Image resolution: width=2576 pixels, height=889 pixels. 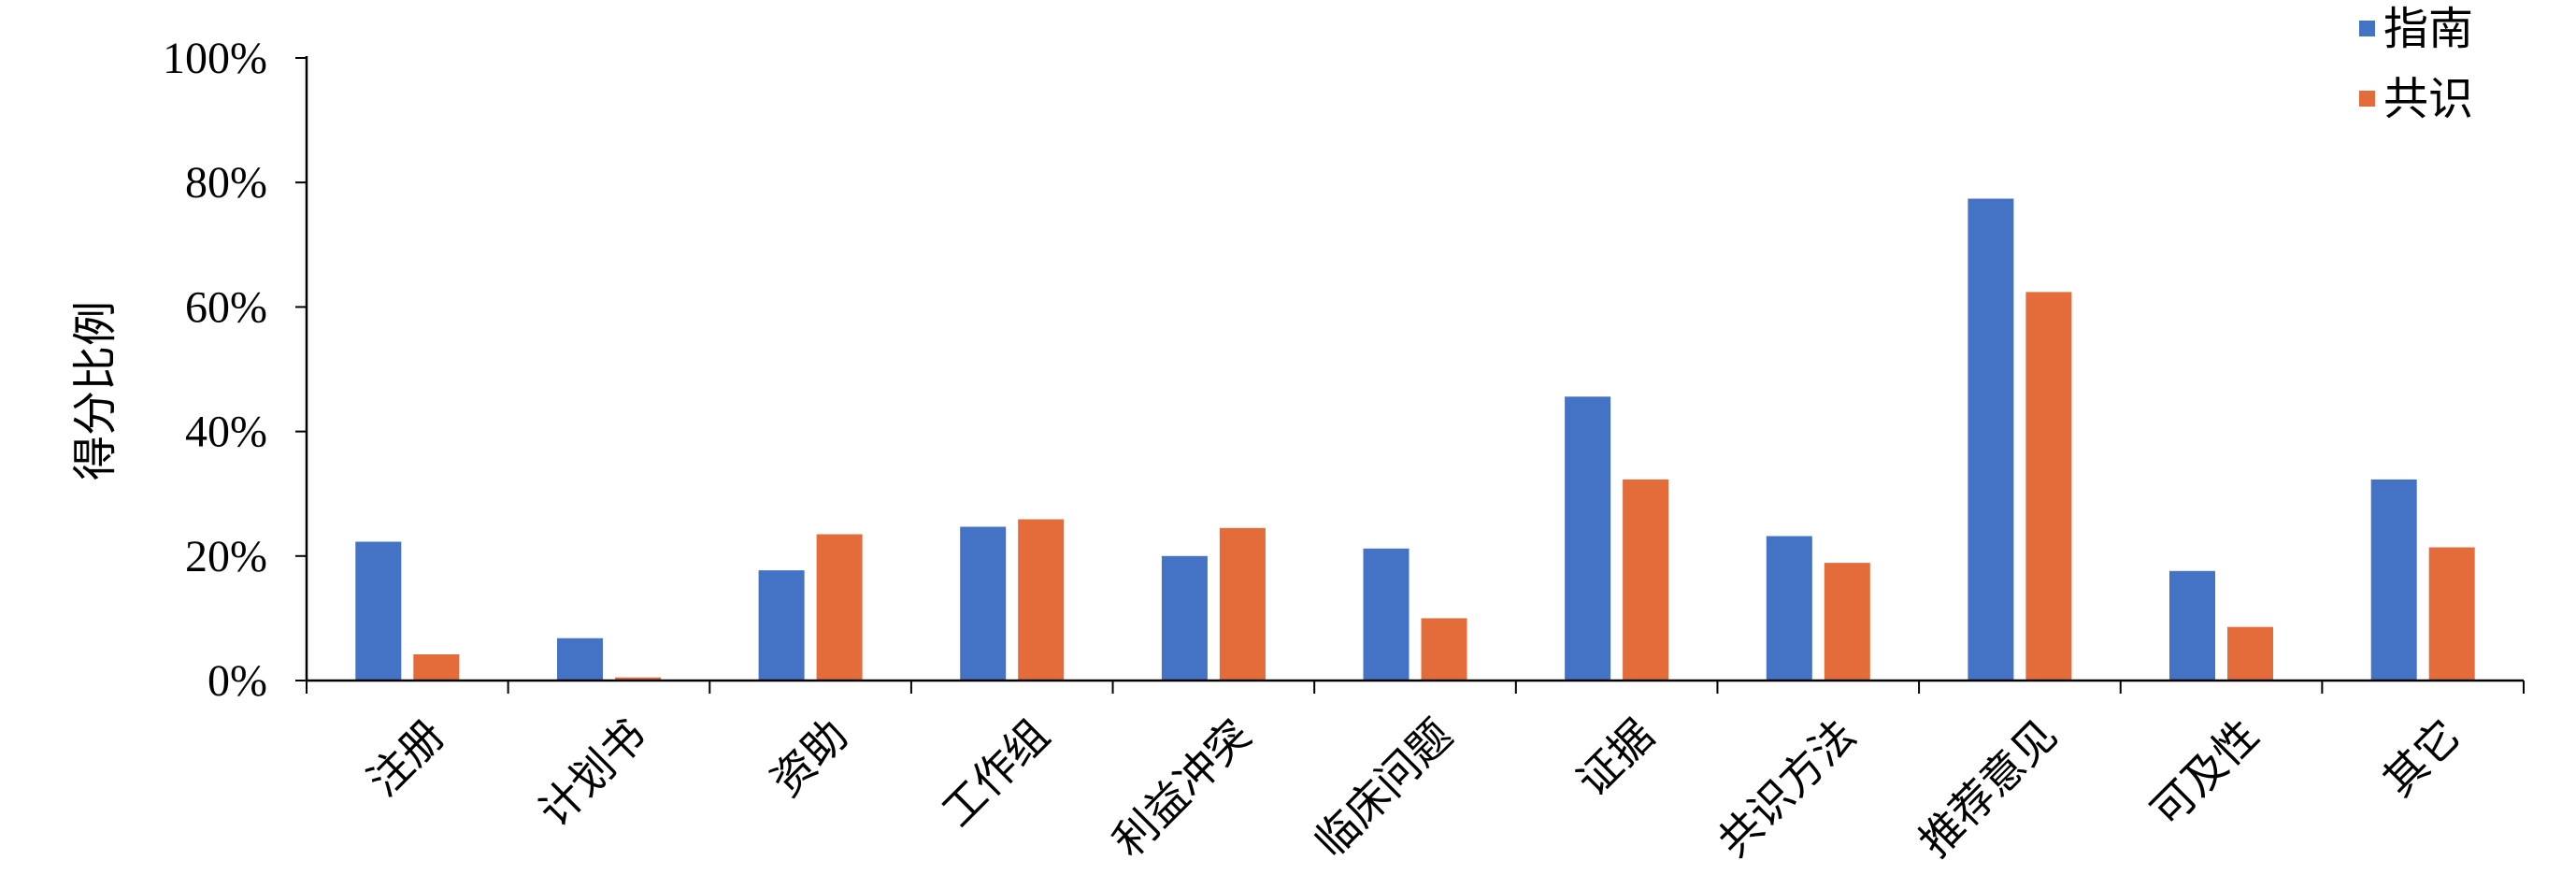 I want to click on x-tick-label: 注册, so click(x=406, y=758).